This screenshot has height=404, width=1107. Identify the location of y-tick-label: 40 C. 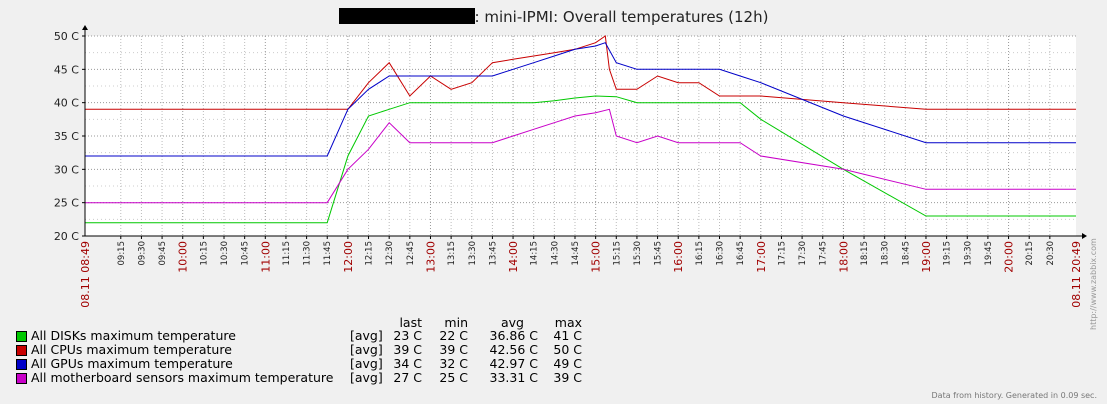
(66, 103).